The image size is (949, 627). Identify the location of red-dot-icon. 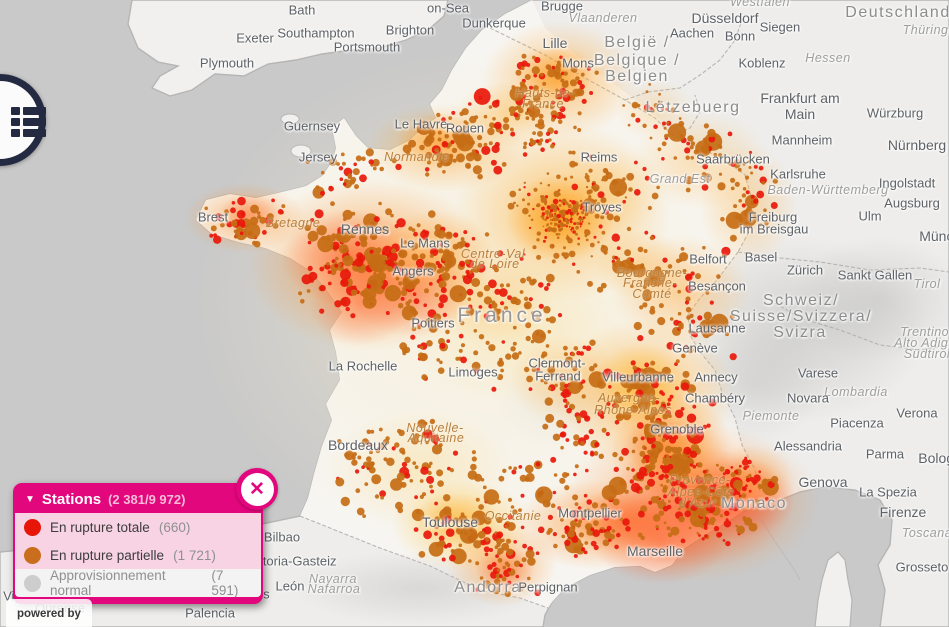
(32, 527).